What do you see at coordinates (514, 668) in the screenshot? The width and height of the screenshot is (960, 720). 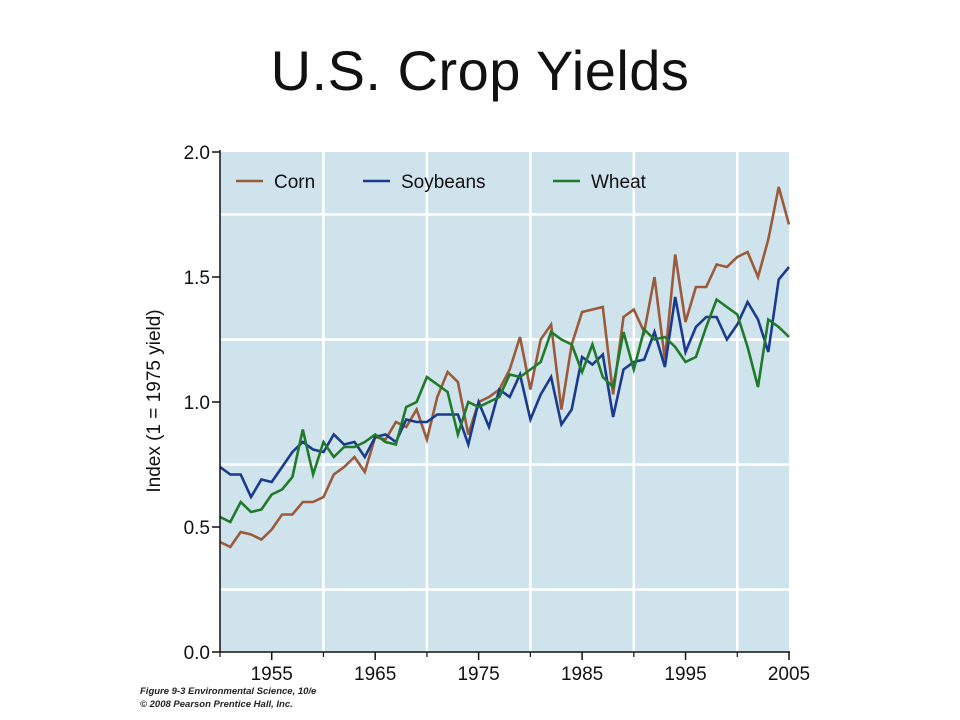 I see `x-axis-ticks: 1955 1965 1975 1985 1995 2005` at bounding box center [514, 668].